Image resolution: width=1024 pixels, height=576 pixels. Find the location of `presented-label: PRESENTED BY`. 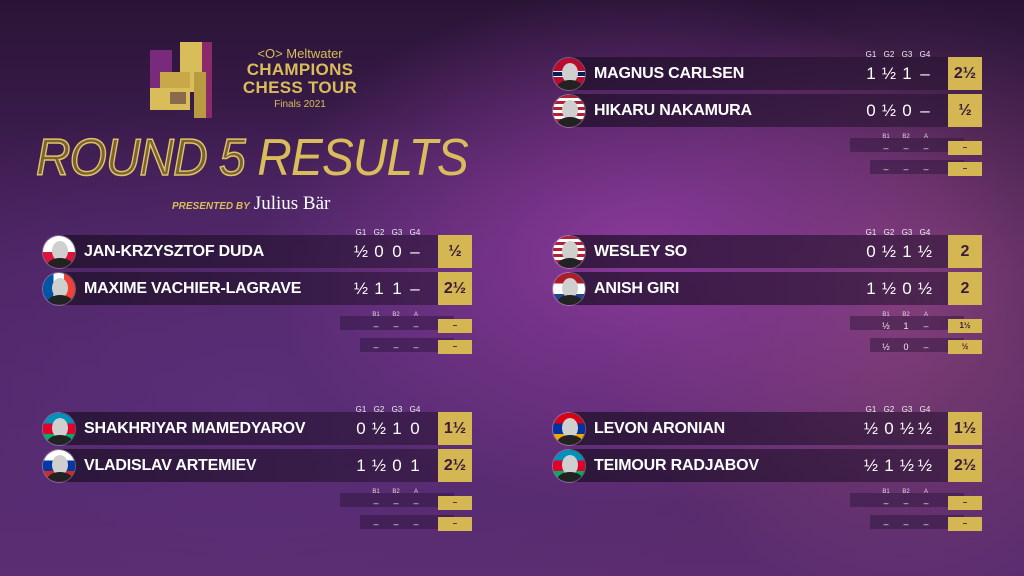

presented-label: PRESENTED BY is located at coordinates (211, 206).